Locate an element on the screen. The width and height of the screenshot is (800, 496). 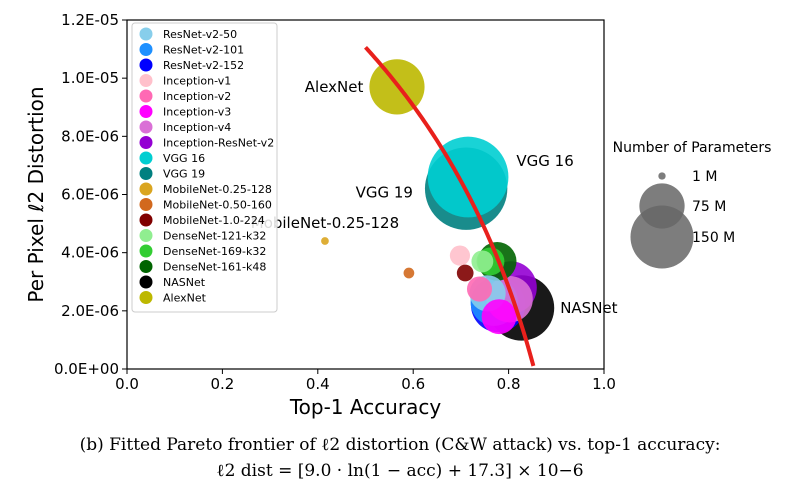
annotation-alexnet: AlexNet is located at coordinates (334, 87).